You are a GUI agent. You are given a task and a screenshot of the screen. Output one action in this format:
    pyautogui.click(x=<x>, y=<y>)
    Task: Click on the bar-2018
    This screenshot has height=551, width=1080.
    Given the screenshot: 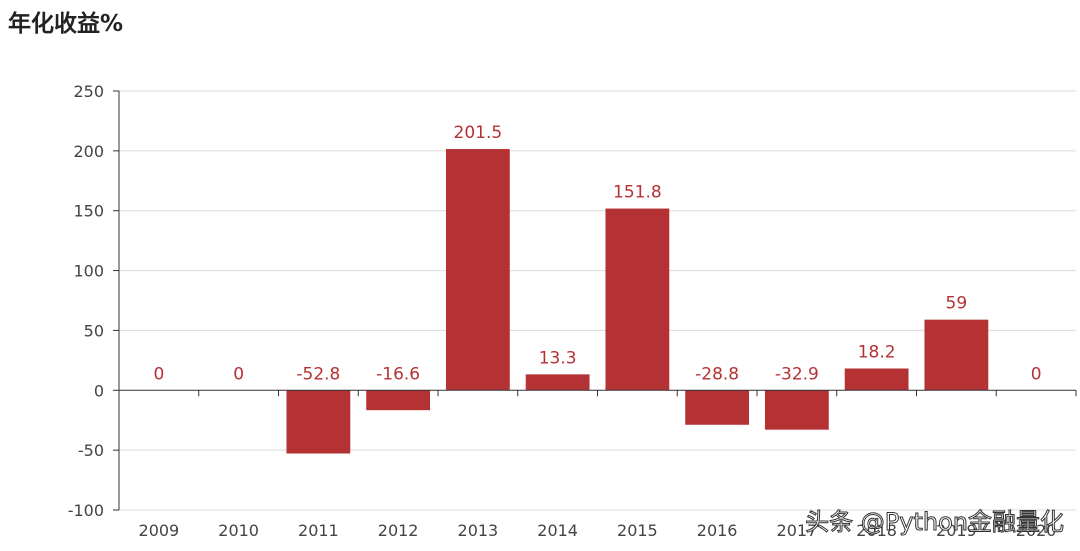 What is the action you would take?
    pyautogui.click(x=876, y=379)
    